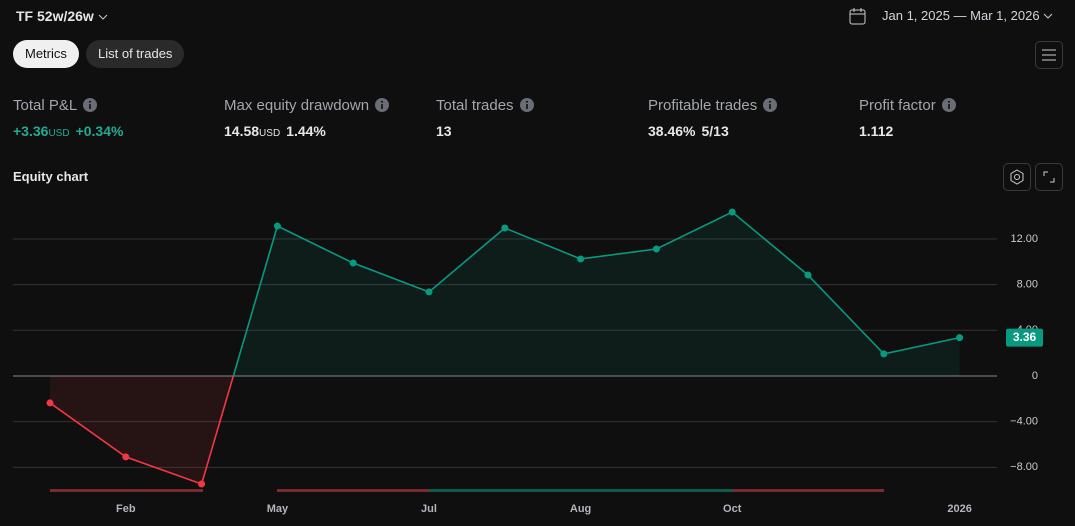 Image resolution: width=1075 pixels, height=526 pixels. What do you see at coordinates (732, 509) in the screenshot?
I see `x-tick-label: Oct` at bounding box center [732, 509].